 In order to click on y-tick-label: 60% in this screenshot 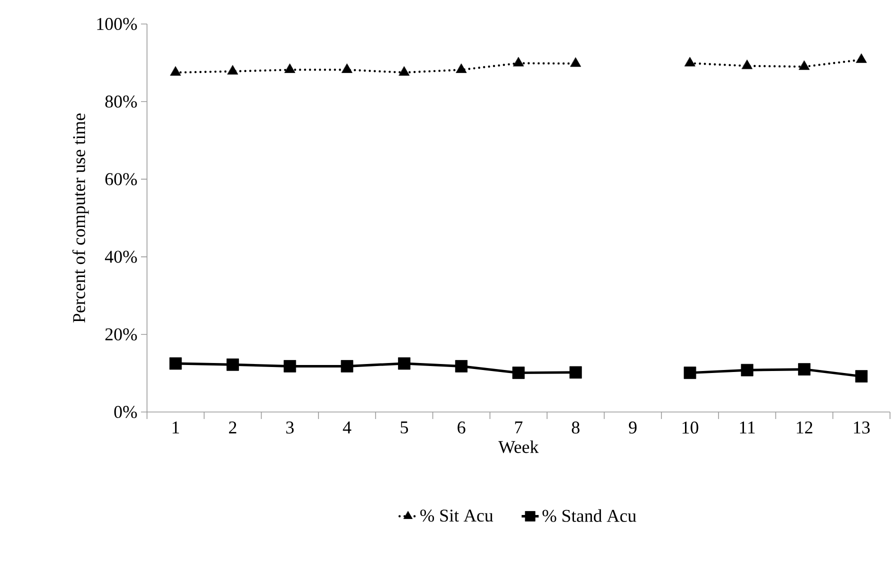, I will do `click(121, 179)`.